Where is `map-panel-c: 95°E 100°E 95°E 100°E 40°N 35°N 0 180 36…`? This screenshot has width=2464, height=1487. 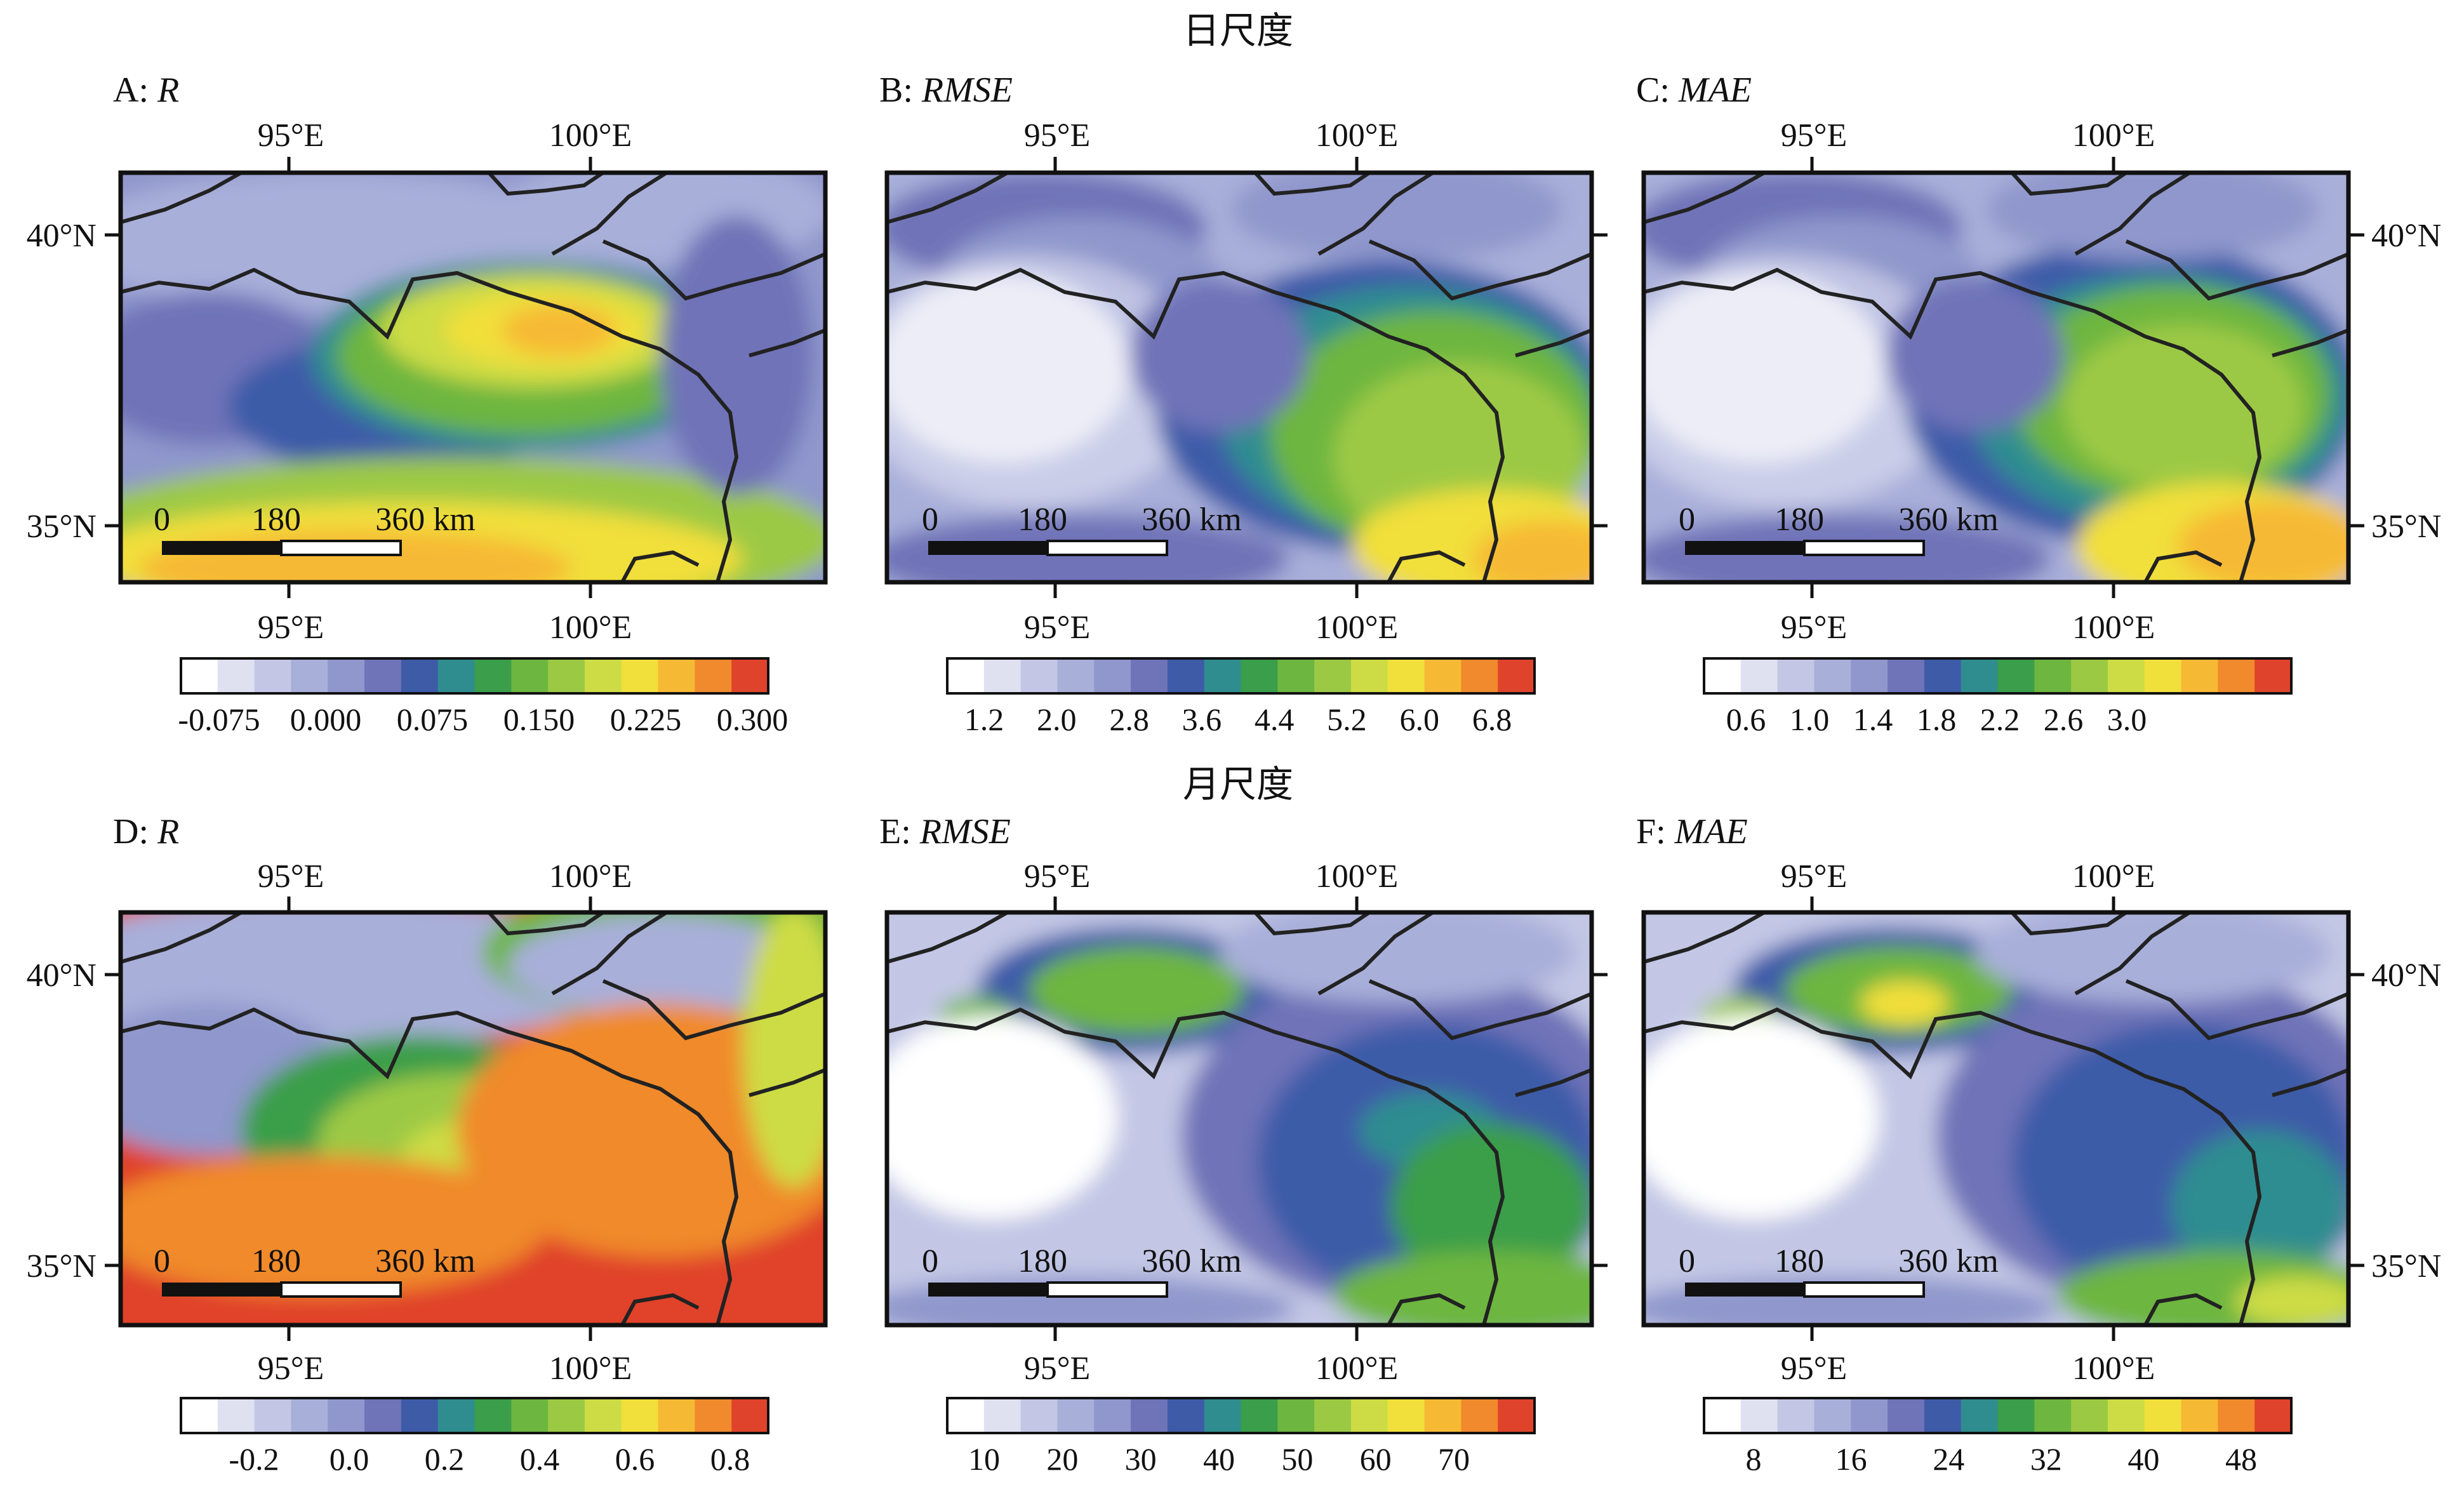 map-panel-c: 95°E 100°E 95°E 100°E 40°N 35°N 0 180 36… is located at coordinates (2041, 382).